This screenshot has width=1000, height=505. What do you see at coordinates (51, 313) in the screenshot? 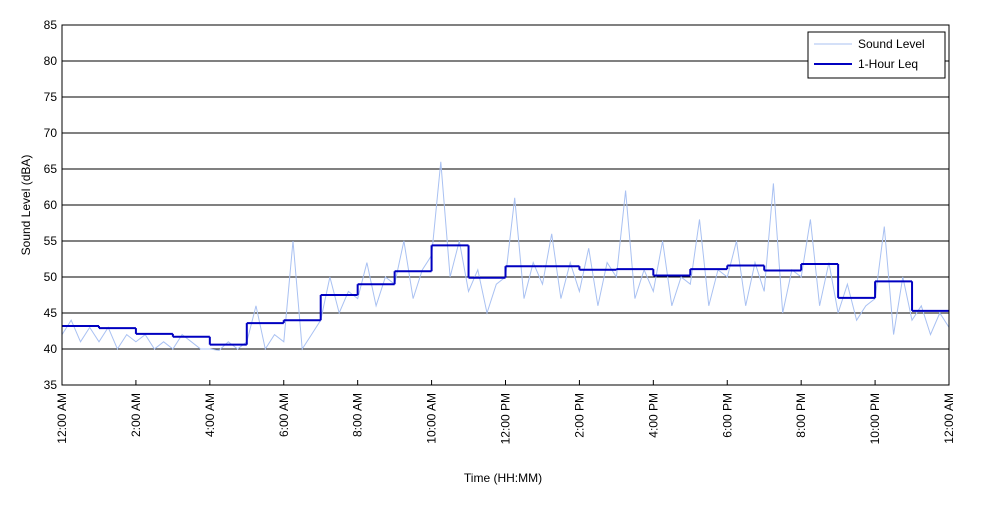
I see `y-tick-label: 45` at bounding box center [51, 313].